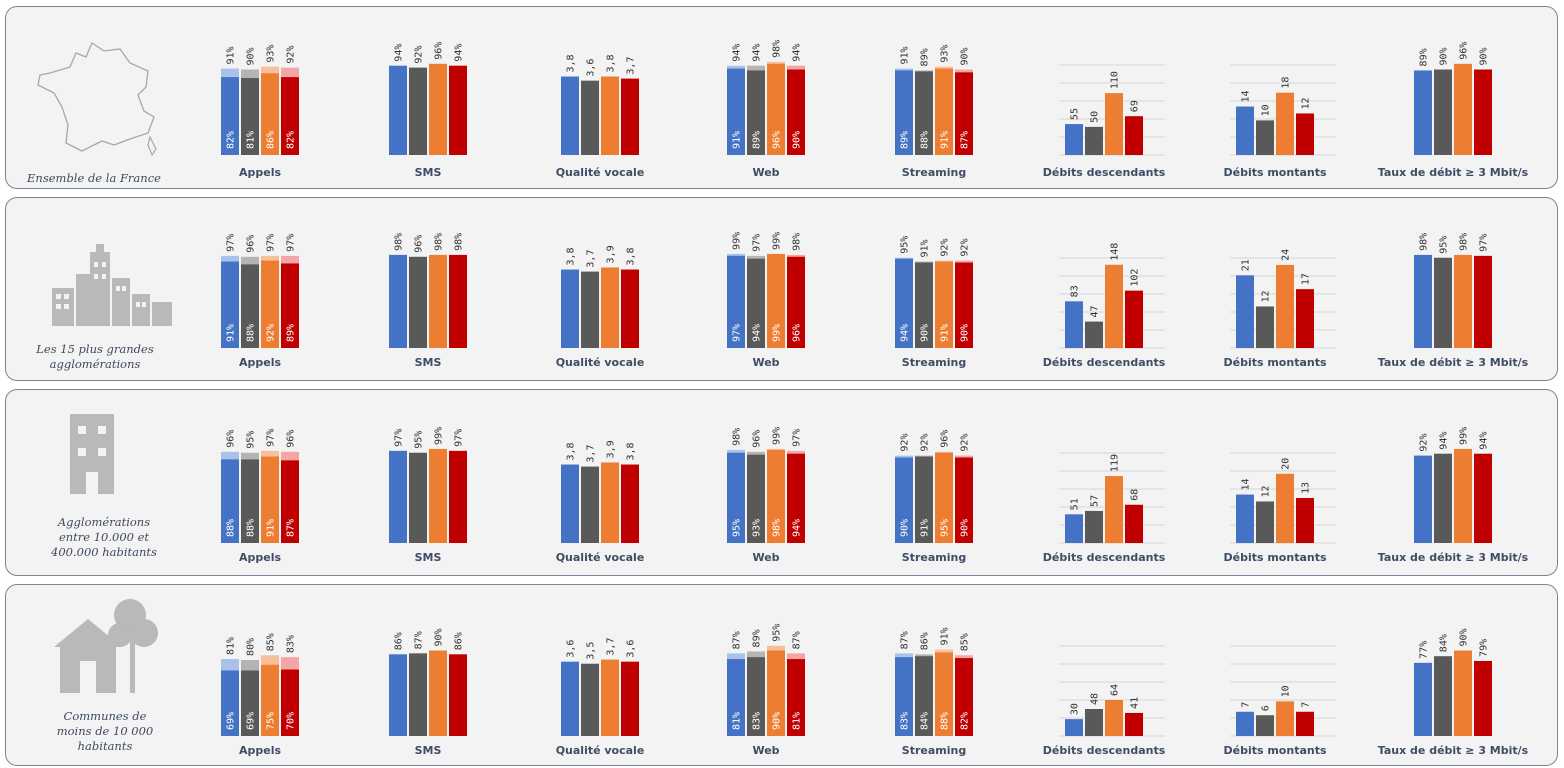  I want to click on value-label: 14, so click(1246, 96).